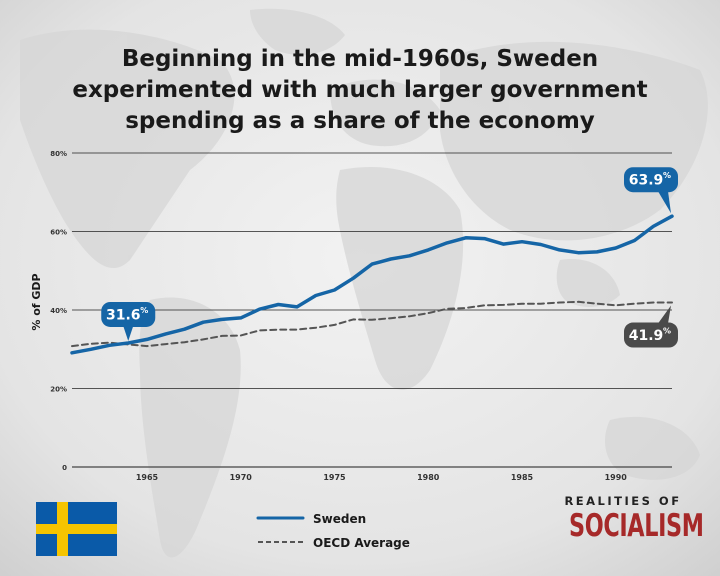  Describe the element at coordinates (646, 336) in the screenshot. I see `data-label: 41.9` at that location.